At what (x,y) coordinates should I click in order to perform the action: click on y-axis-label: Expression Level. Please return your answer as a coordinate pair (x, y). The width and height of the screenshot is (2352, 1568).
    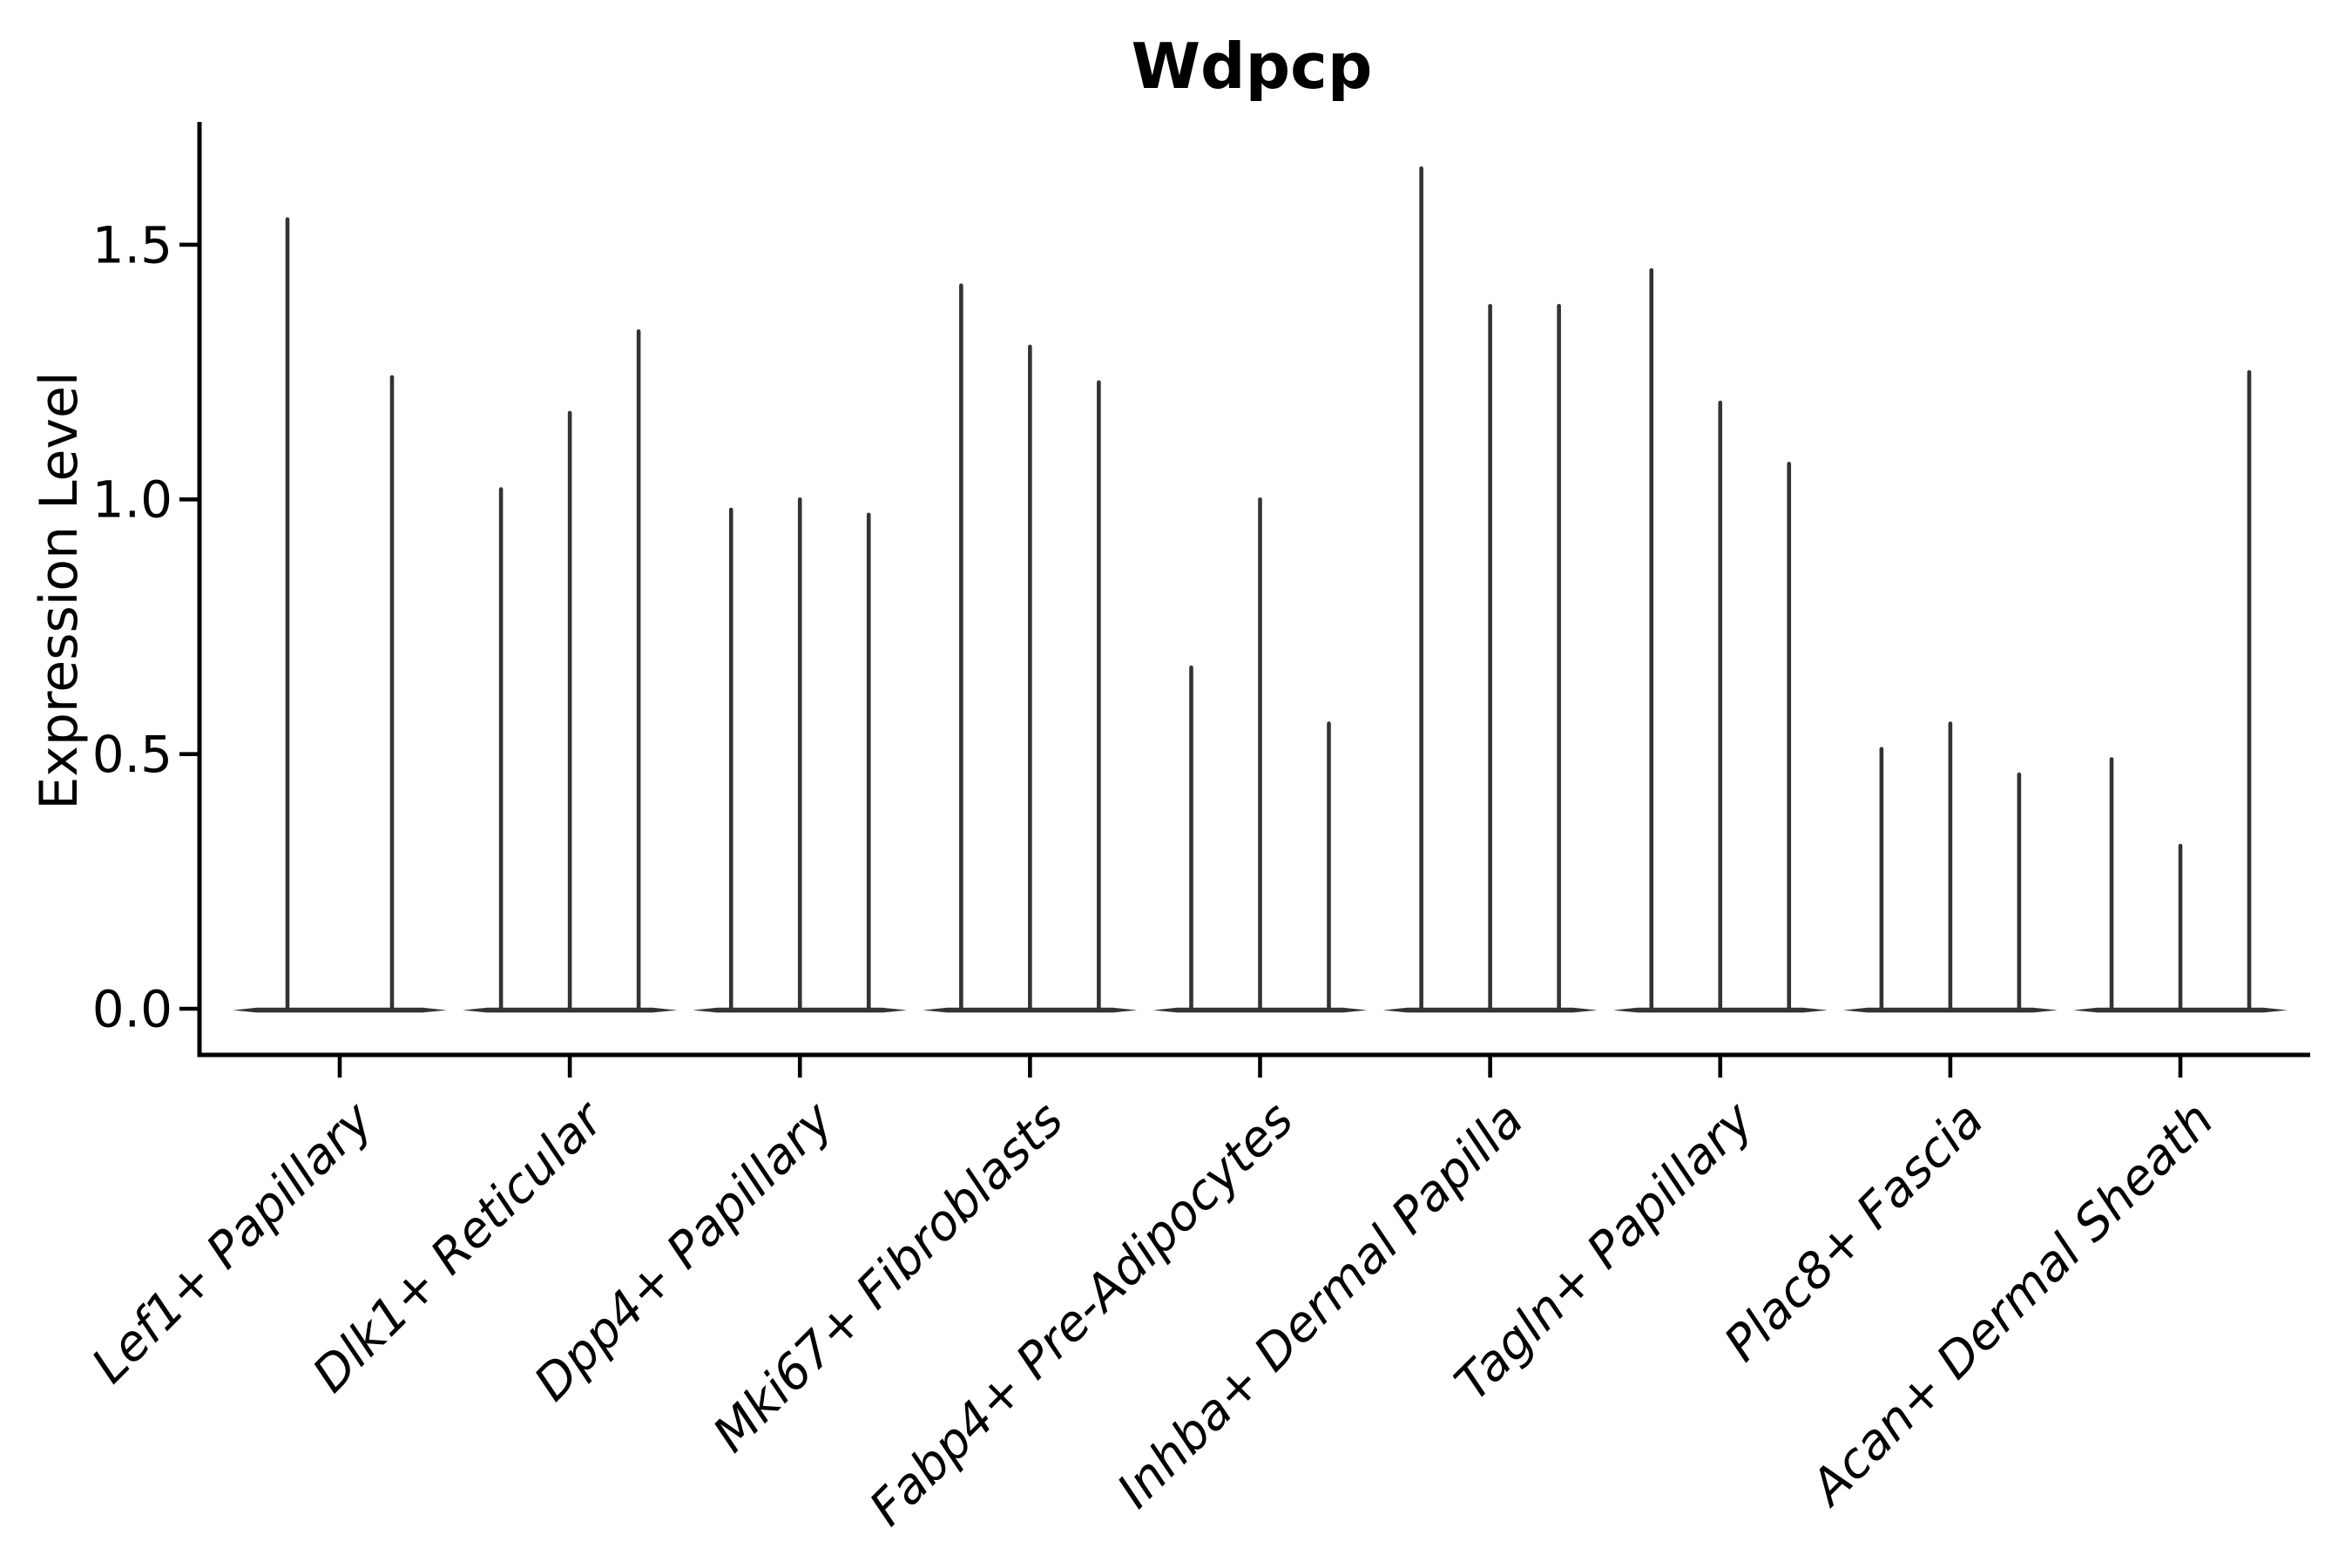
    Looking at the image, I should click on (59, 590).